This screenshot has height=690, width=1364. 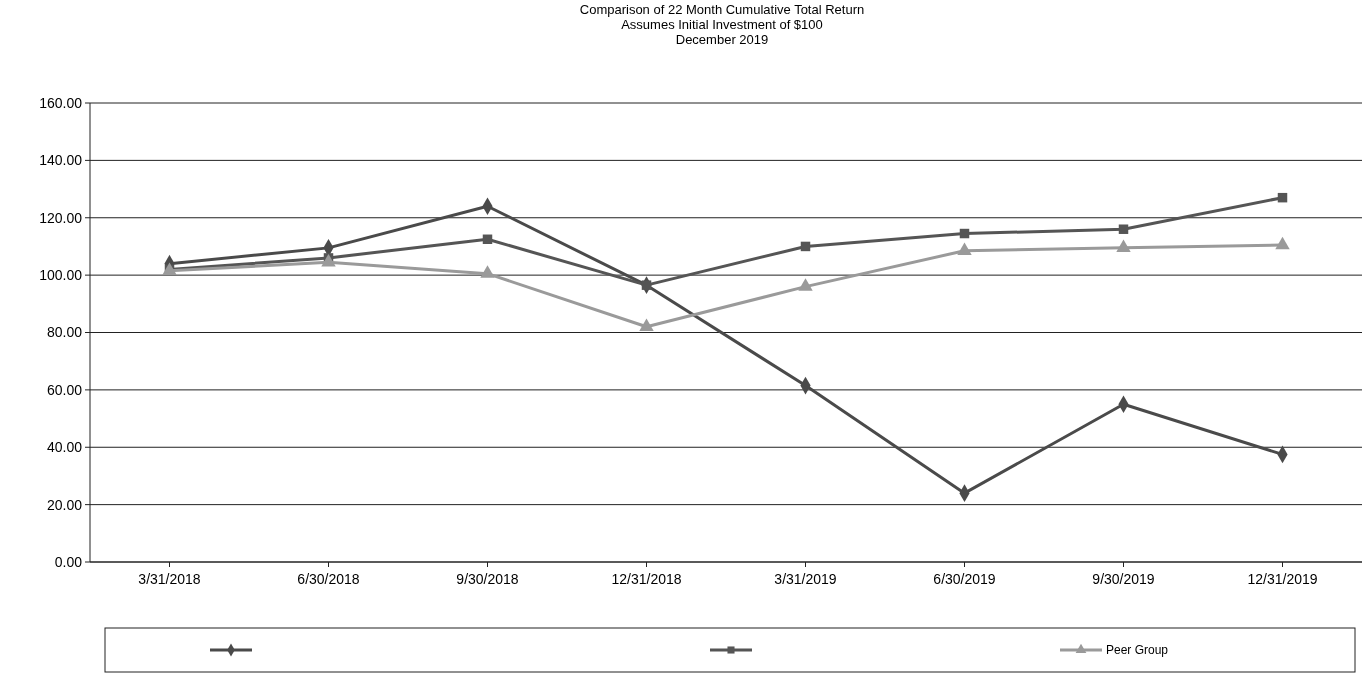 I want to click on y-tick-label: 20.00, so click(x=64, y=504).